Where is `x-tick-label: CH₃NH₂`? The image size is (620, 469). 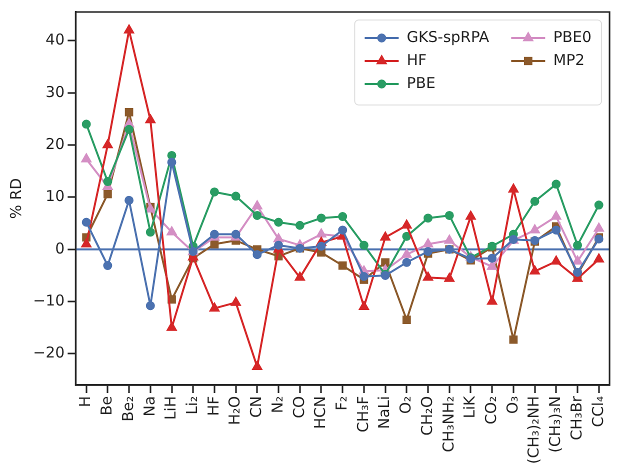 x-tick-label: CH₃NH₂ is located at coordinates (448, 424).